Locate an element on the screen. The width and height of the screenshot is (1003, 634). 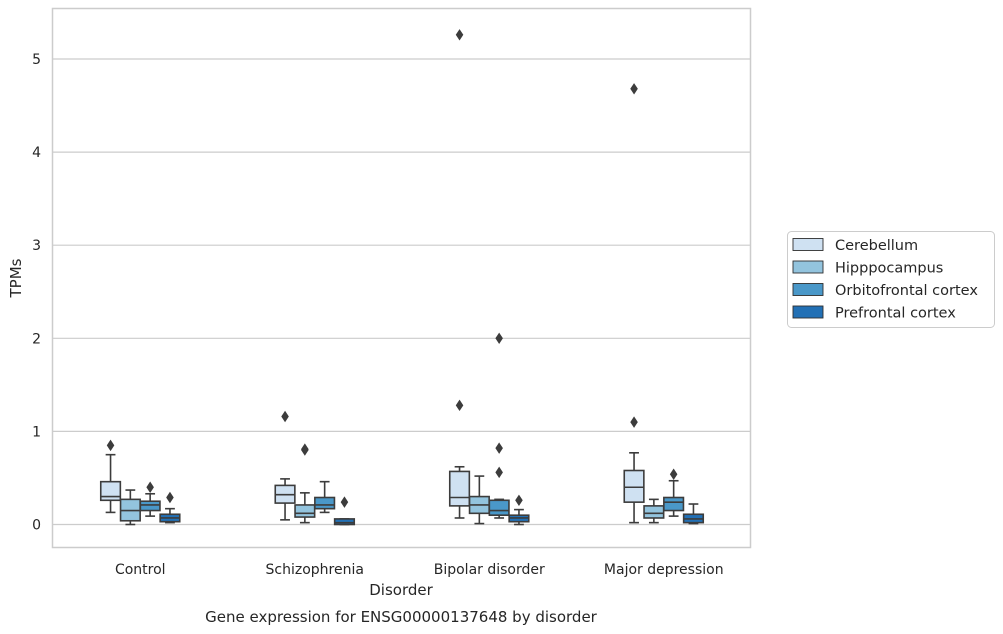
legend-label: Prefrontal cortex is located at coordinates (895, 314).